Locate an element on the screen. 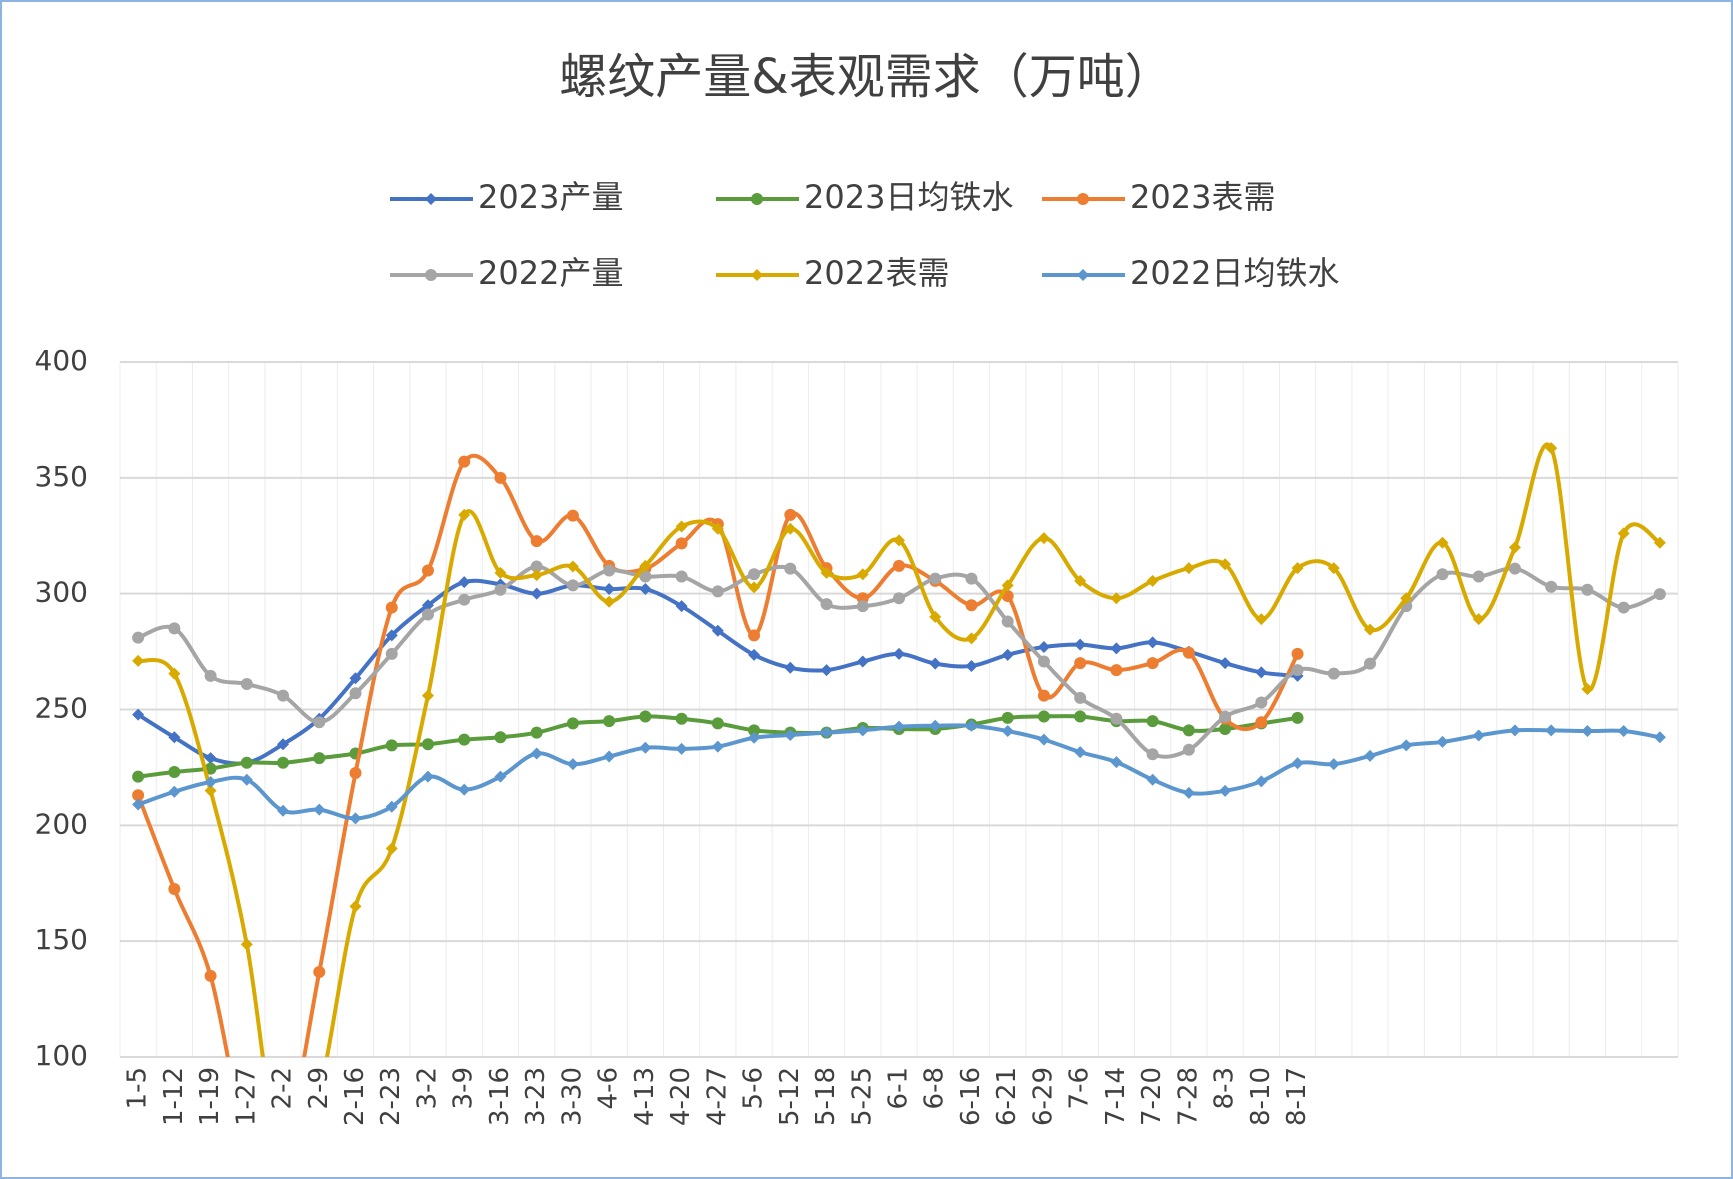 The image size is (1733, 1179). x-tick-label: 3-16 is located at coordinates (500, 1096).